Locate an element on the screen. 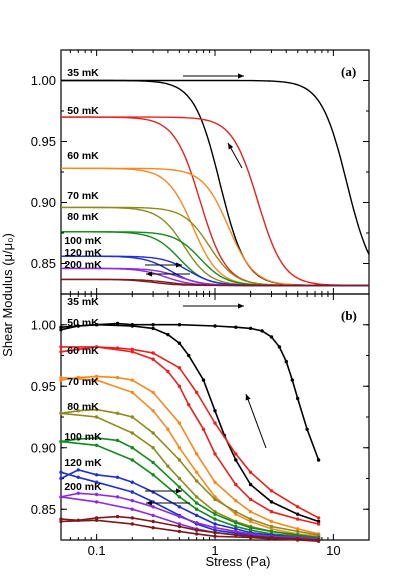 This screenshot has width=409, height=579. series-label: 70 mK is located at coordinates (83, 196).